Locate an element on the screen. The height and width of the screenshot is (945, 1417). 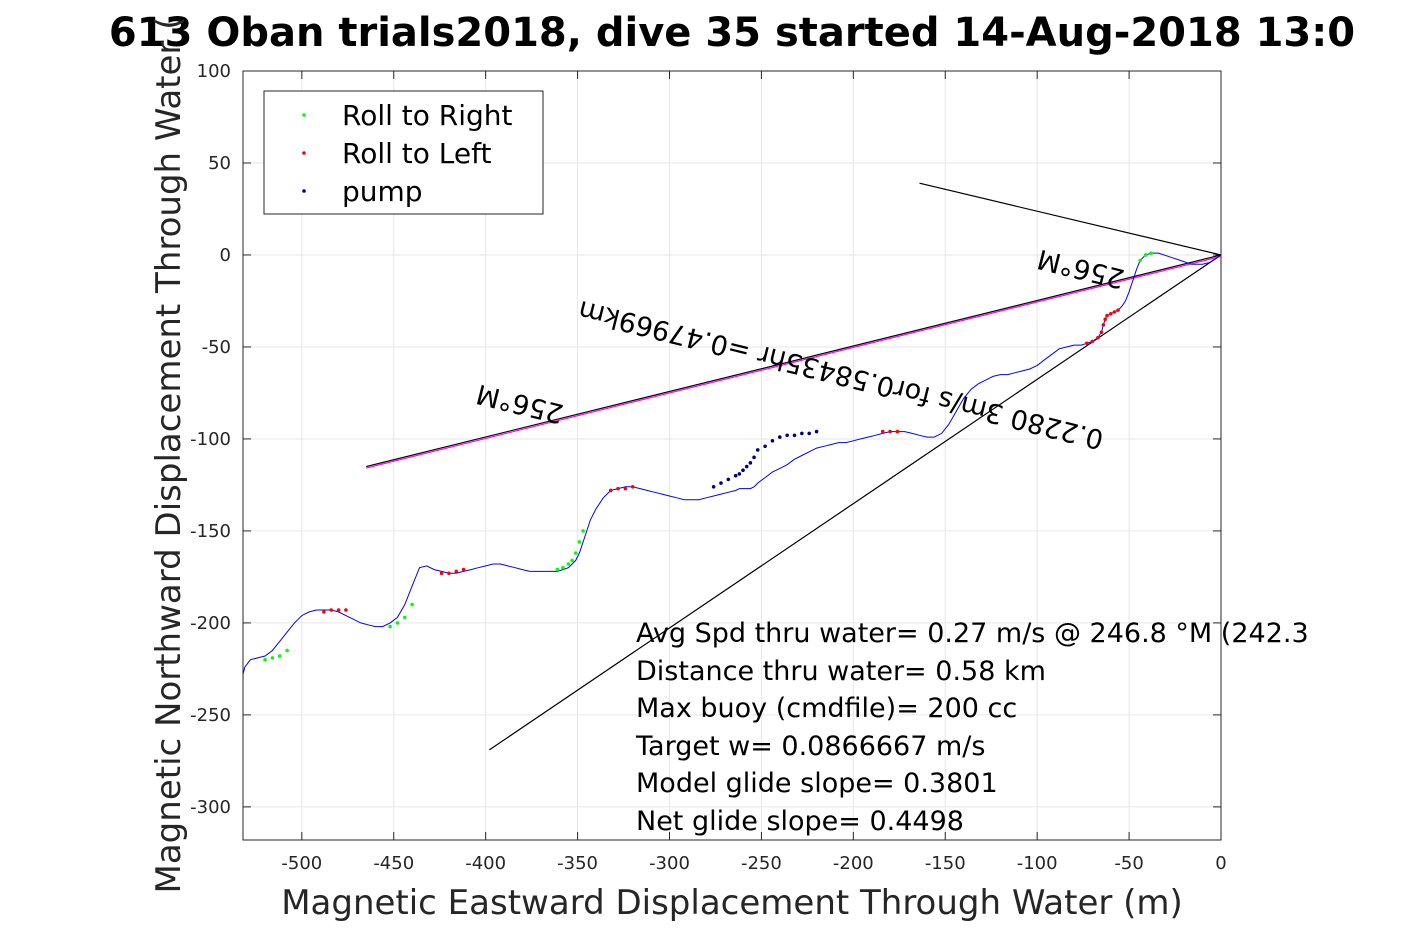
legend: Roll to Right Roll to Left pump is located at coordinates (403, 152).